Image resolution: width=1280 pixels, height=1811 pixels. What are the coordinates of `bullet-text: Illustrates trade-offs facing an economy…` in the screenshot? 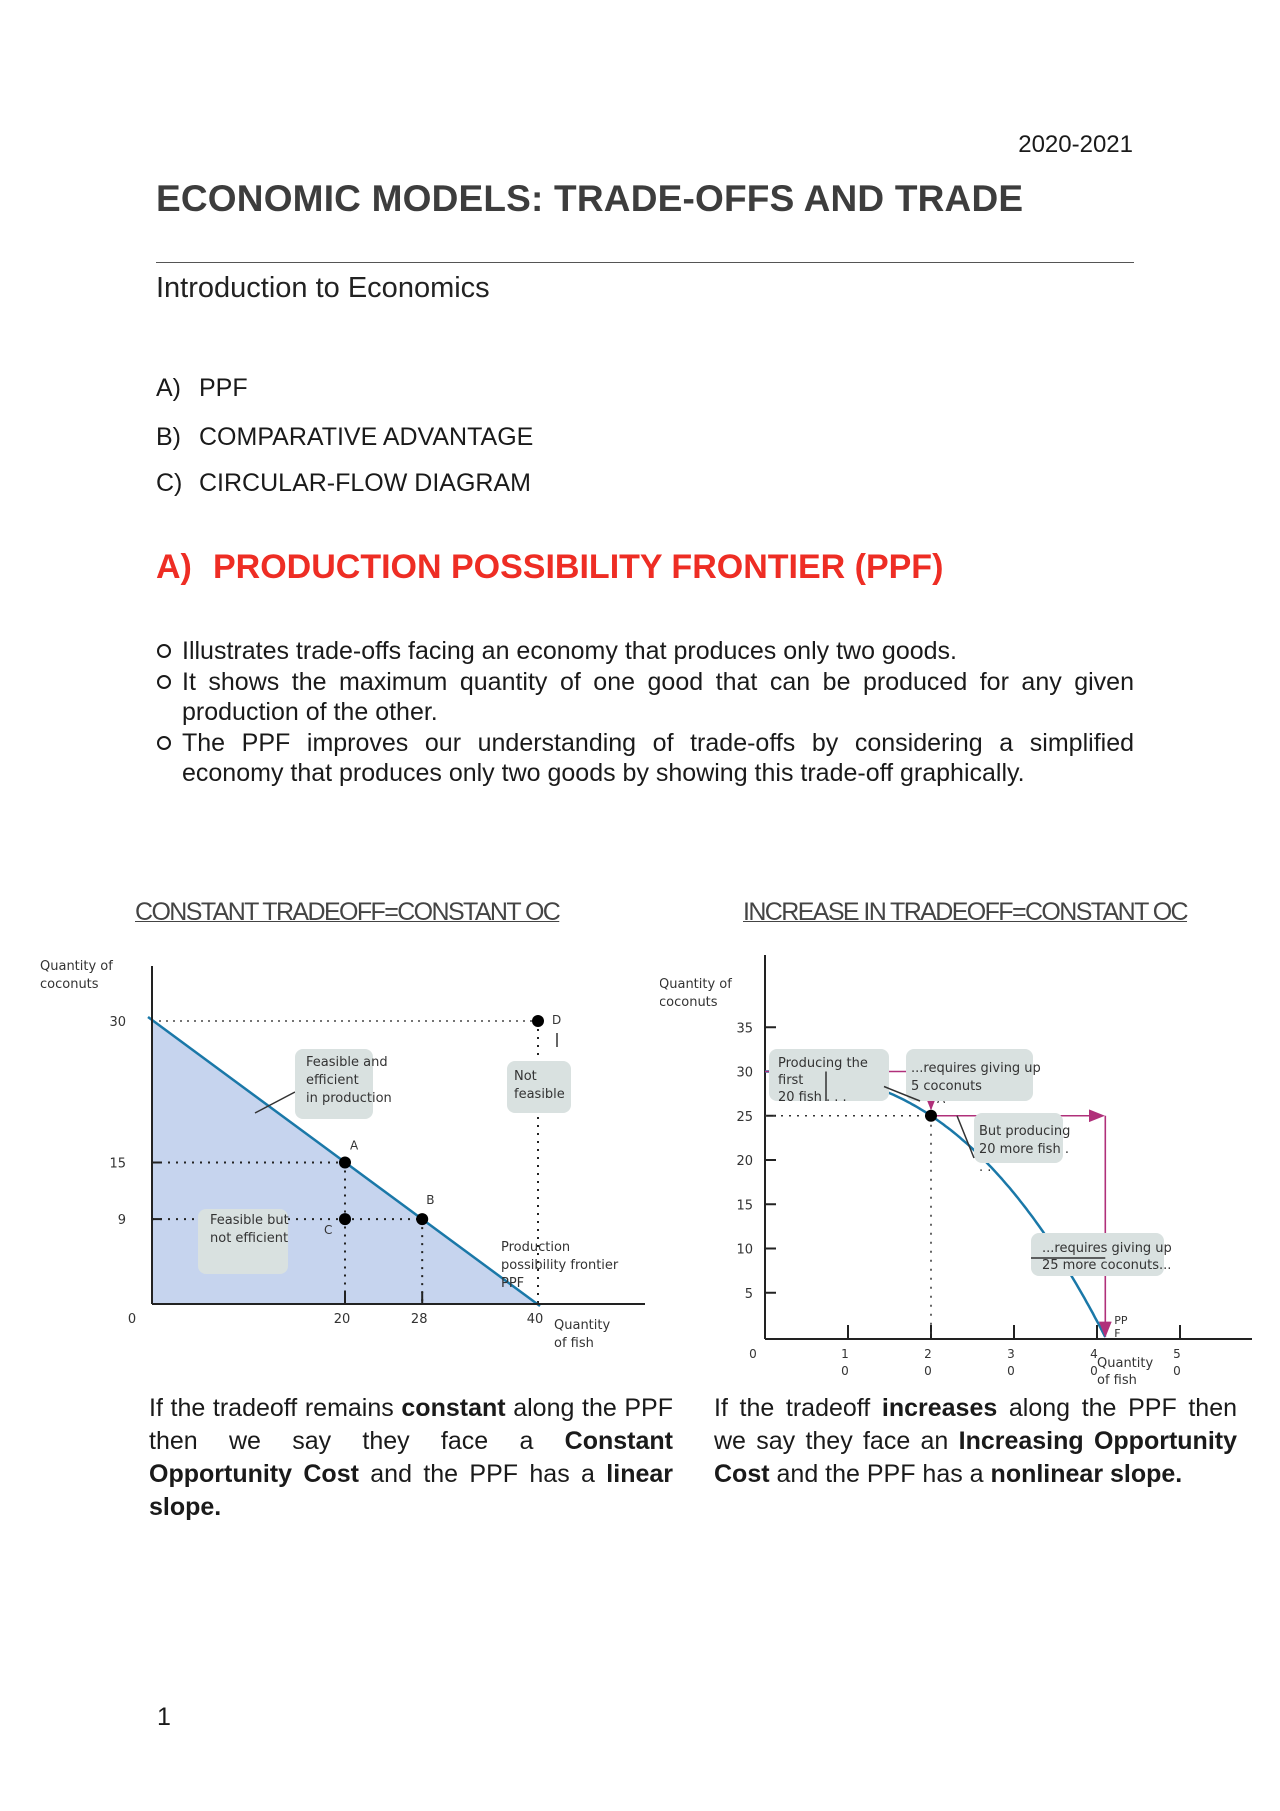 It's located at (569, 651).